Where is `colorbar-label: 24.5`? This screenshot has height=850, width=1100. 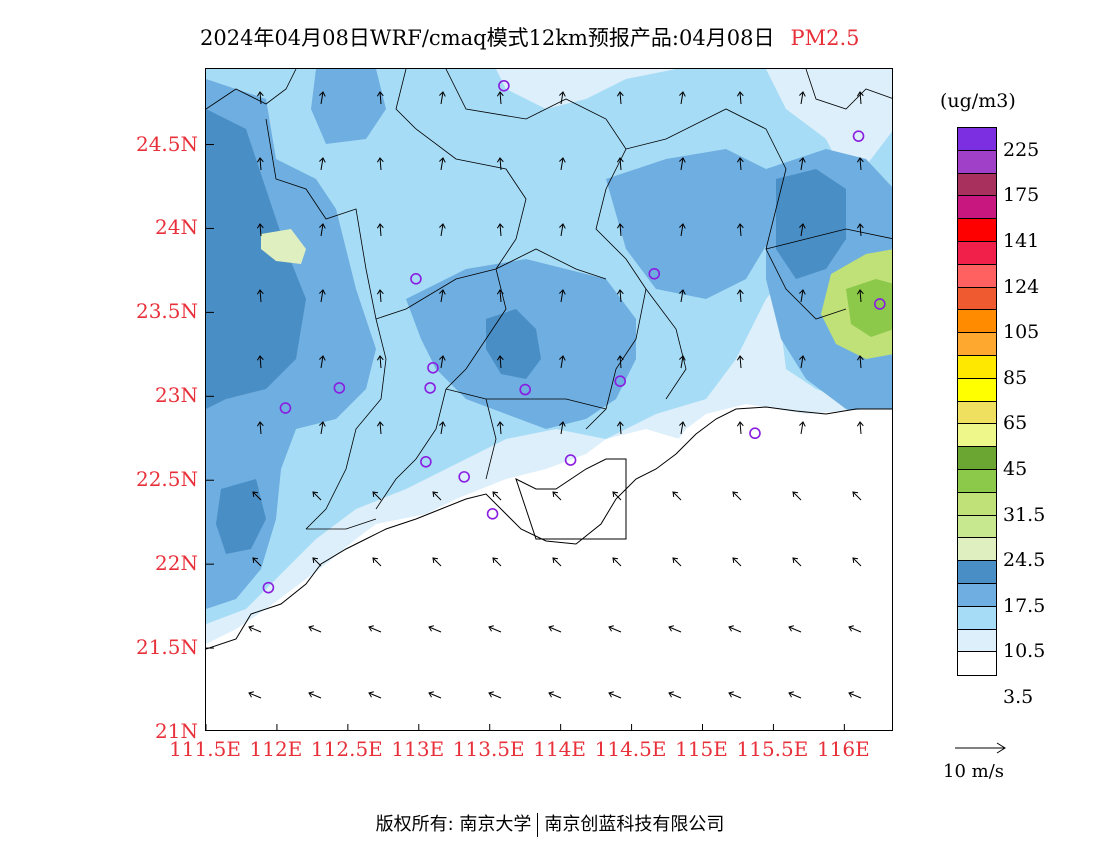
colorbar-label: 24.5 is located at coordinates (1024, 560).